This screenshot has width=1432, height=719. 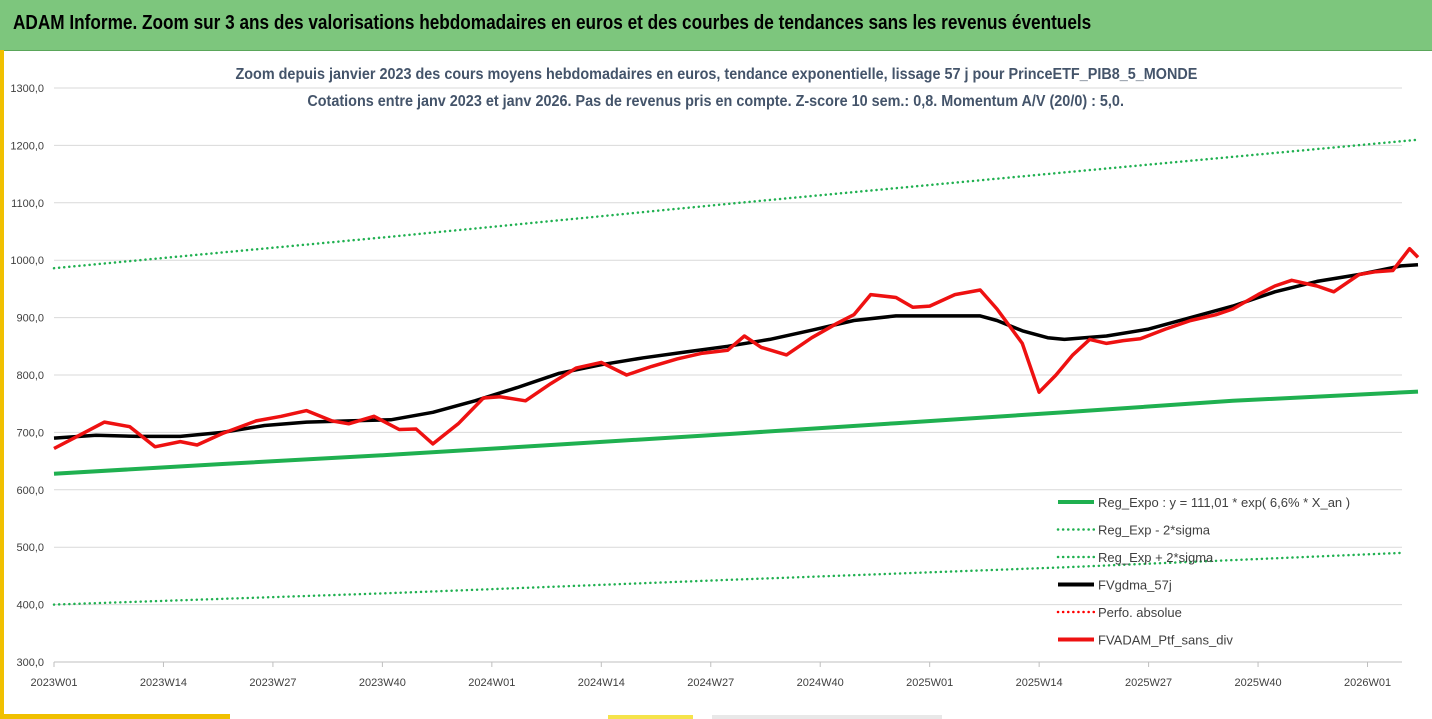 What do you see at coordinates (30, 491) in the screenshot?
I see `y-tick-label: 600,0` at bounding box center [30, 491].